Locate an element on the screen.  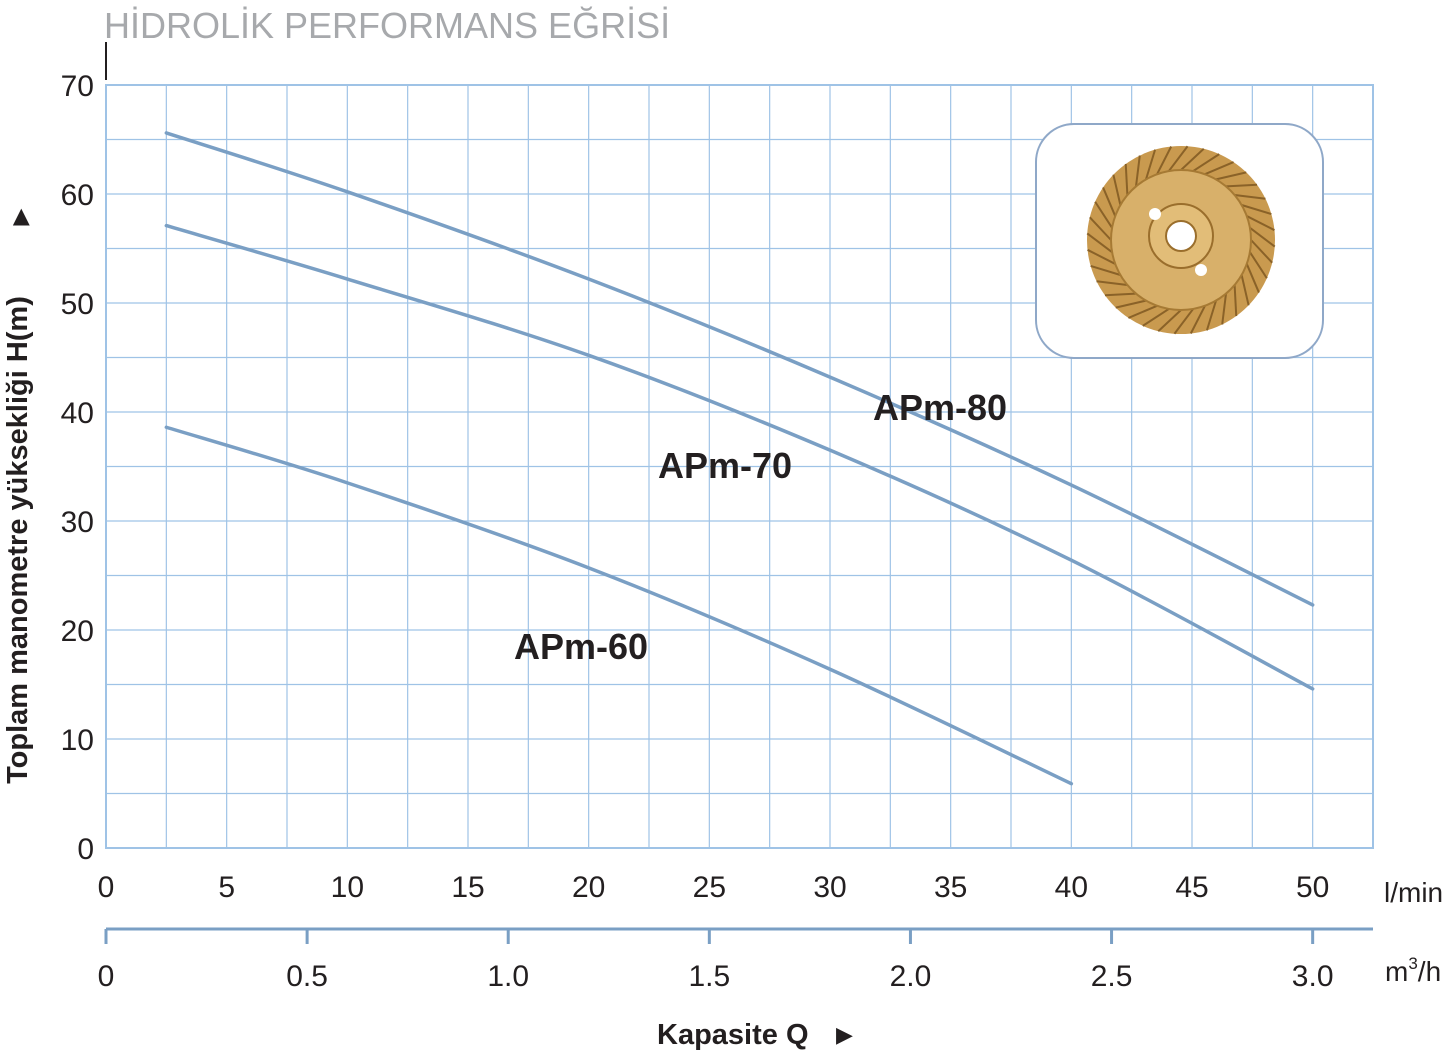
x2-axis-unit: m3/h is located at coordinates (1413, 970).